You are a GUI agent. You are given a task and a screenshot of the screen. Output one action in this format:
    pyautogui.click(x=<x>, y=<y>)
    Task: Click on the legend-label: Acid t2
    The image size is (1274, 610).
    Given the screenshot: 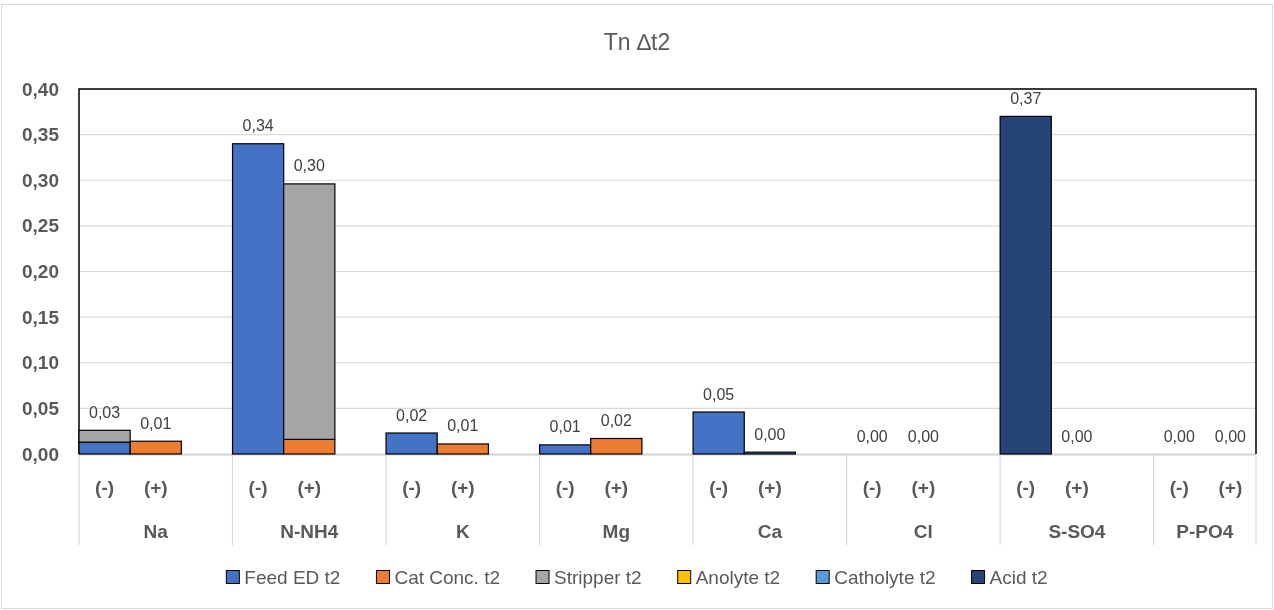 What is the action you would take?
    pyautogui.click(x=1018, y=577)
    